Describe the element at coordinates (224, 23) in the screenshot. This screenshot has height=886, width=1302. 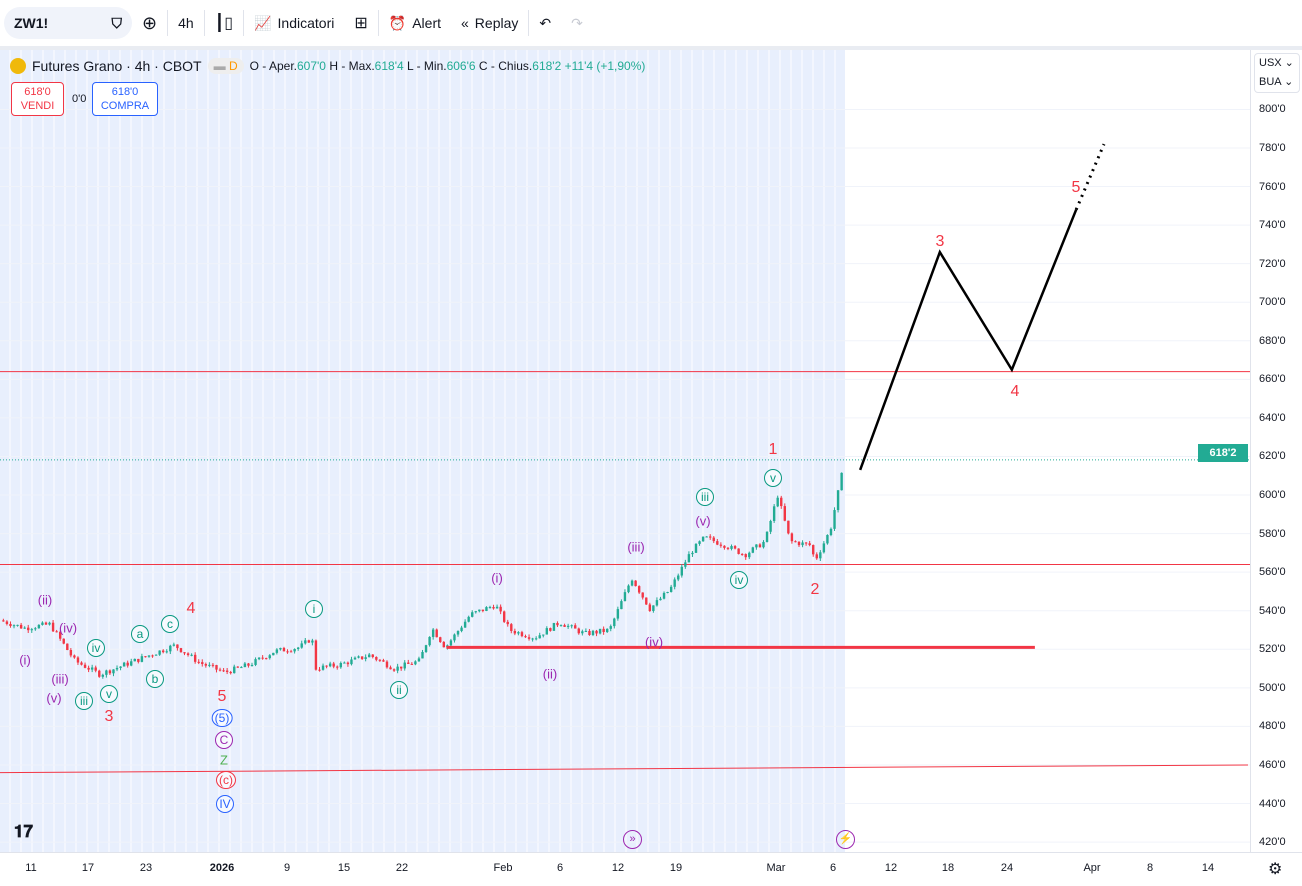
I see `chart-type-button: ┃▯` at that location.